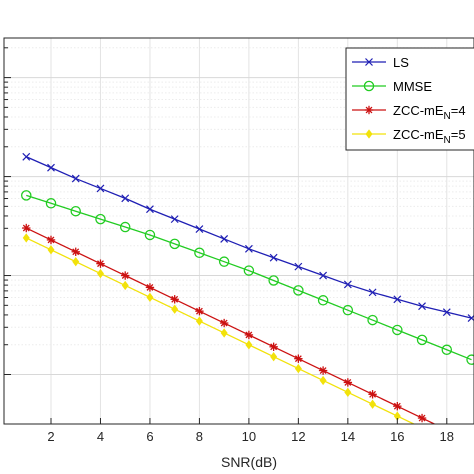  What do you see at coordinates (429, 112) in the screenshot?
I see `legend-label: ZCC-mEN=4` at bounding box center [429, 112].